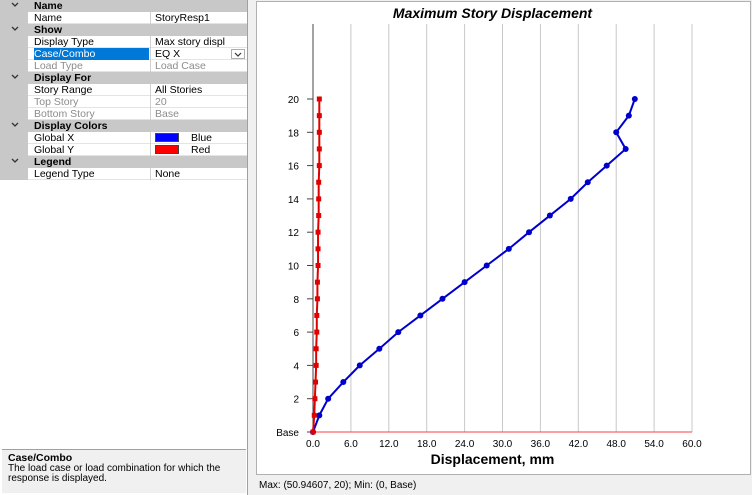 The width and height of the screenshot is (752, 495). I want to click on property-value-text: 20, so click(161, 102).